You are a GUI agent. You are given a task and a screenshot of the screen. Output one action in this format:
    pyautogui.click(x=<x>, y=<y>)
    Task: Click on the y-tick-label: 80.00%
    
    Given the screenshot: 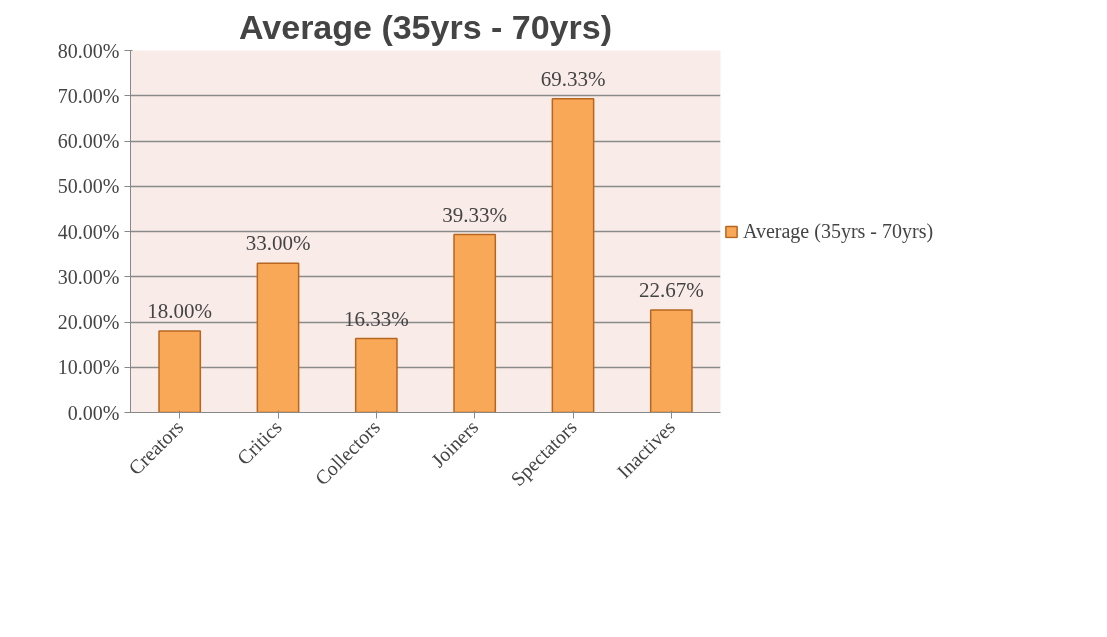 What is the action you would take?
    pyautogui.click(x=88, y=50)
    